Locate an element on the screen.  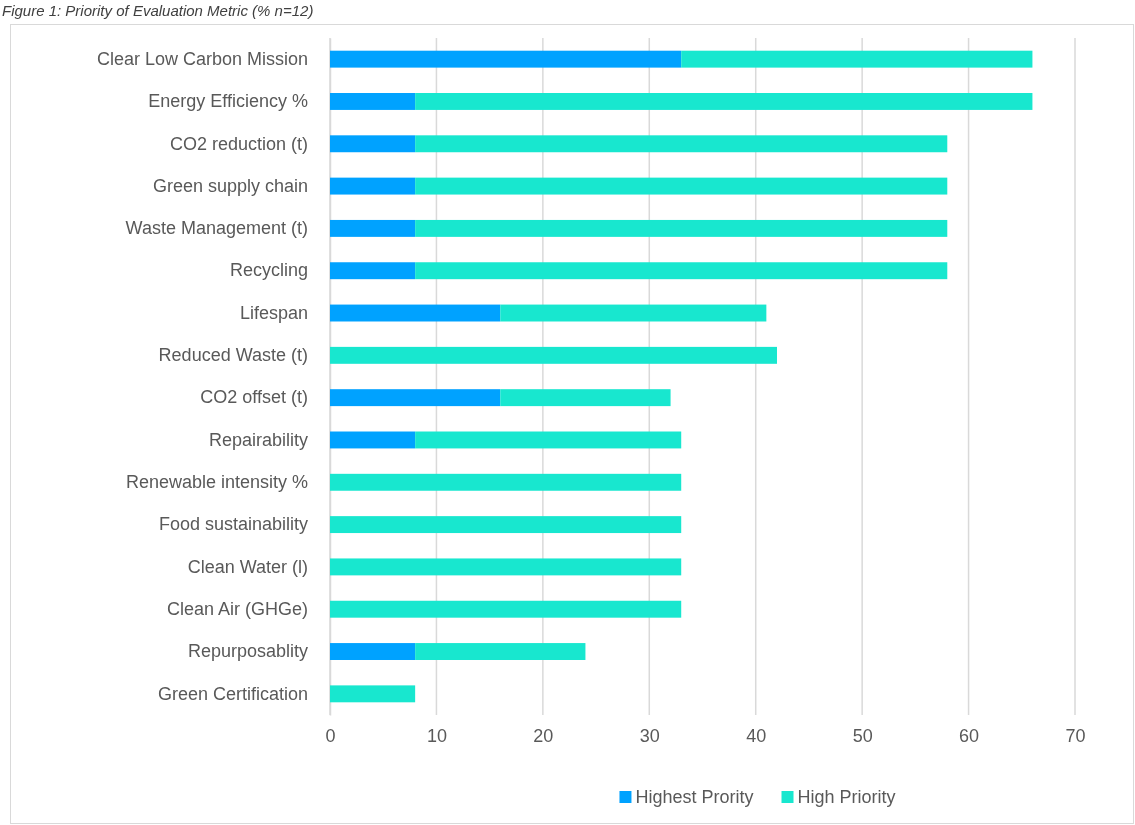
y-tick-label: CO2 reduction (t) is located at coordinates (238, 143).